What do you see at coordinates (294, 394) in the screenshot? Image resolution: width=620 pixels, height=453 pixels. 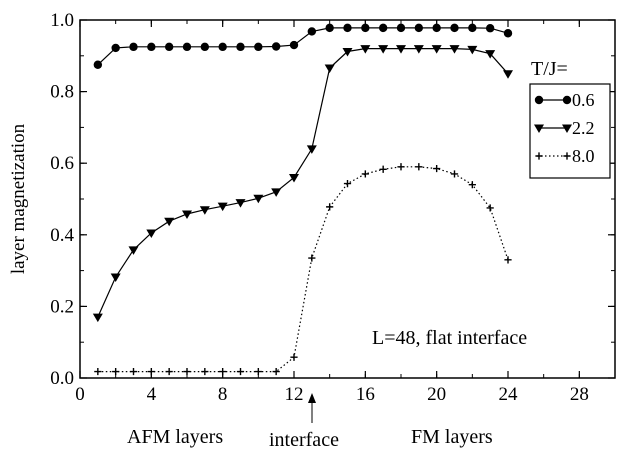 I see `x-tick-label: 12` at bounding box center [294, 394].